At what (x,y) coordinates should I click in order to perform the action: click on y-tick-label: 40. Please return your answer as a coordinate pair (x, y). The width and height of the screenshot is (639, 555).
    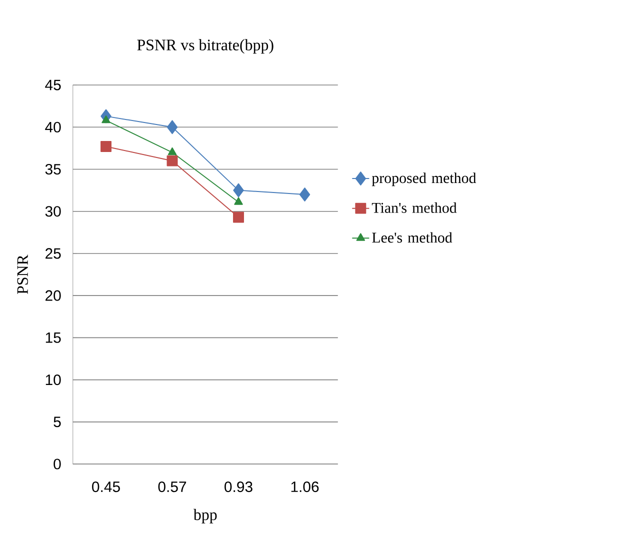
    Looking at the image, I should click on (53, 127).